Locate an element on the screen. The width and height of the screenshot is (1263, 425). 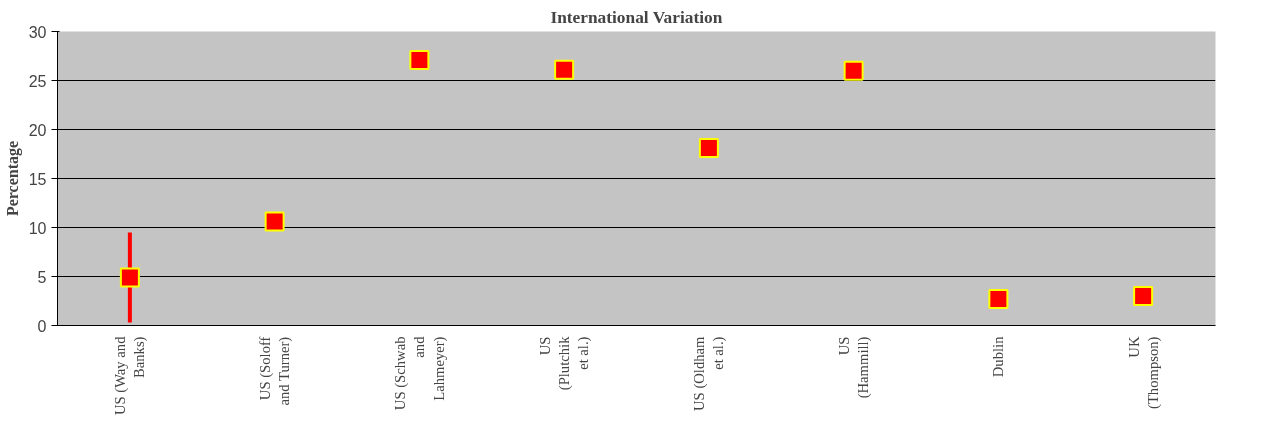
x-tick-label: Dublin is located at coordinates (998, 356).